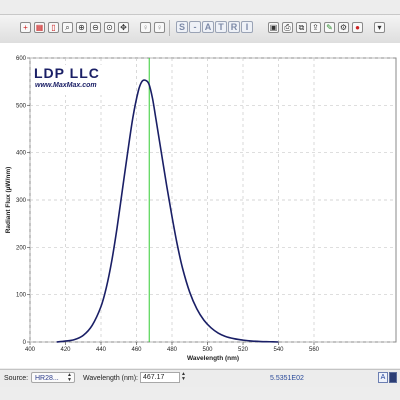 This screenshot has height=400, width=400. I want to click on light-probe-icon: ♀, so click(145, 27).